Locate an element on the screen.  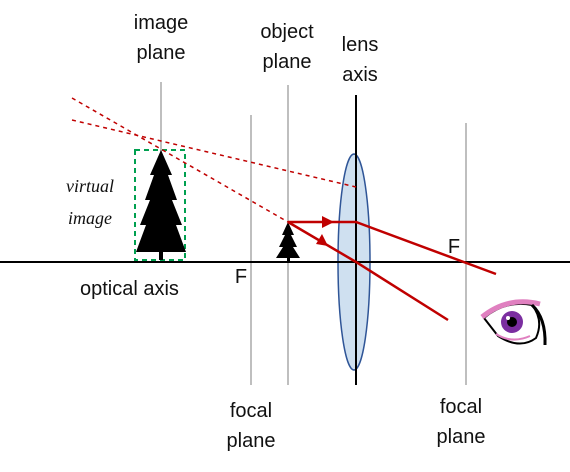
lens-axis-label: lens axis is located at coordinates (360, 60).